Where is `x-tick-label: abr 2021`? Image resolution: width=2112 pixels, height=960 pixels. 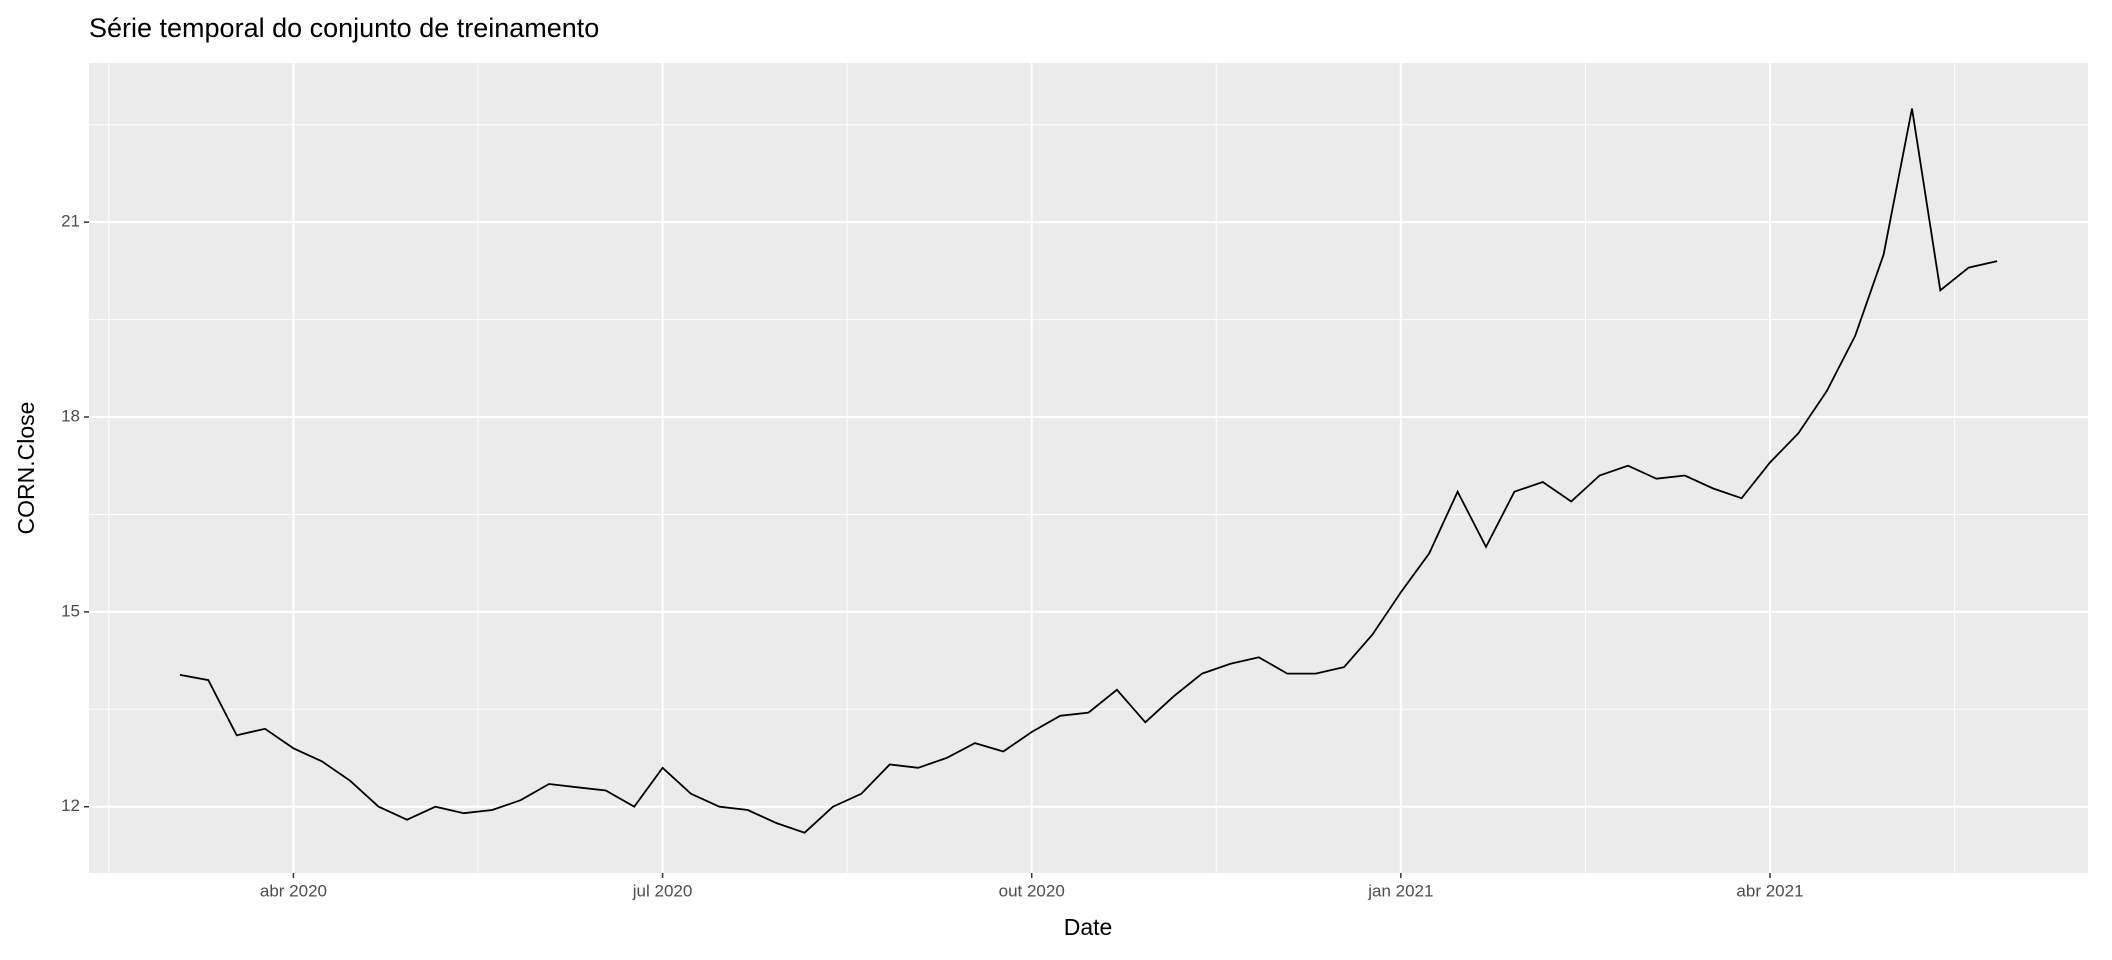
x-tick-label: abr 2021 is located at coordinates (1769, 890).